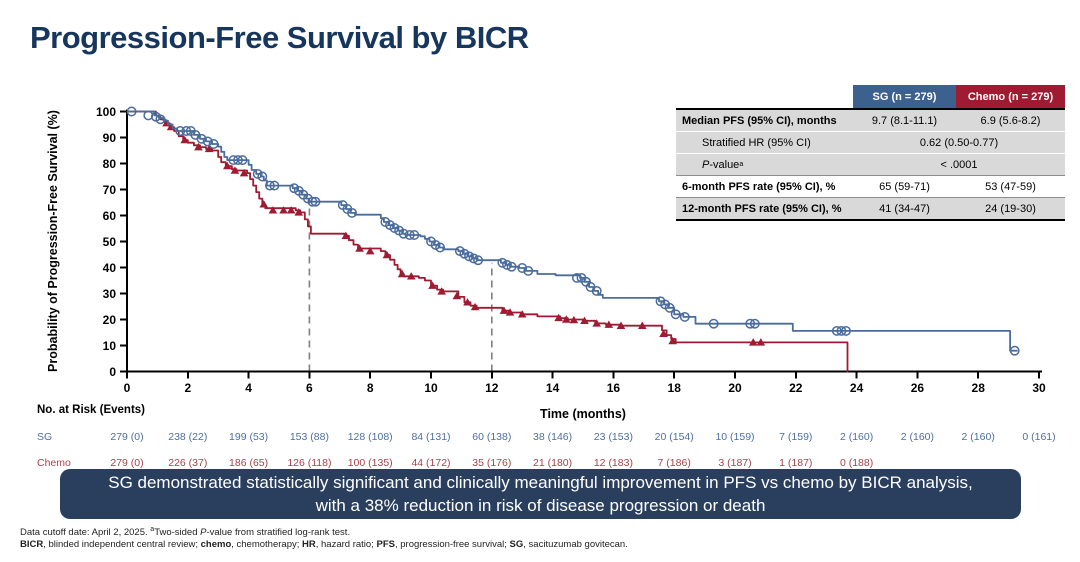 The image size is (1080, 562). Describe the element at coordinates (54, 463) in the screenshot. I see `risk-row-label-chemo: Chemo` at that location.